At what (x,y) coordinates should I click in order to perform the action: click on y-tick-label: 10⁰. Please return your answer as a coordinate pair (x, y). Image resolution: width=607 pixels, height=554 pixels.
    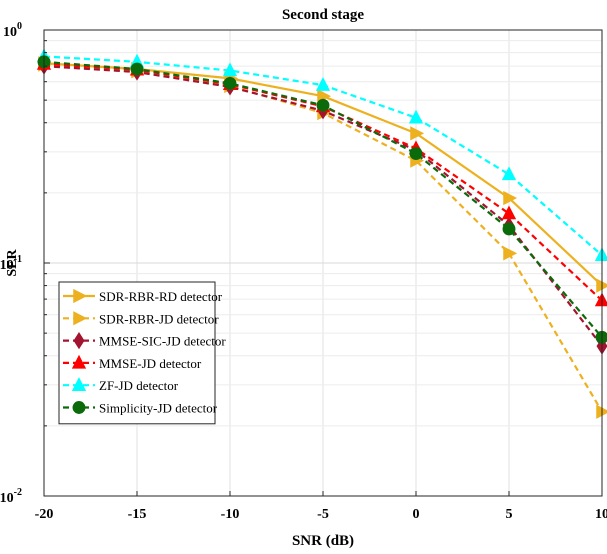
    Looking at the image, I should click on (12, 30).